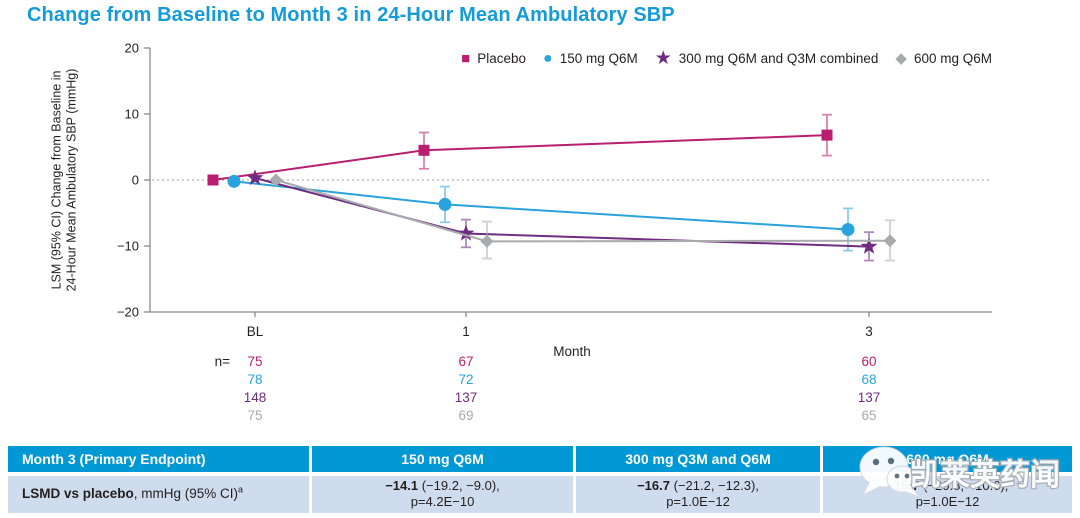 Image resolution: width=1080 pixels, height=518 pixels. I want to click on y-tick-label: −10, so click(128, 246).